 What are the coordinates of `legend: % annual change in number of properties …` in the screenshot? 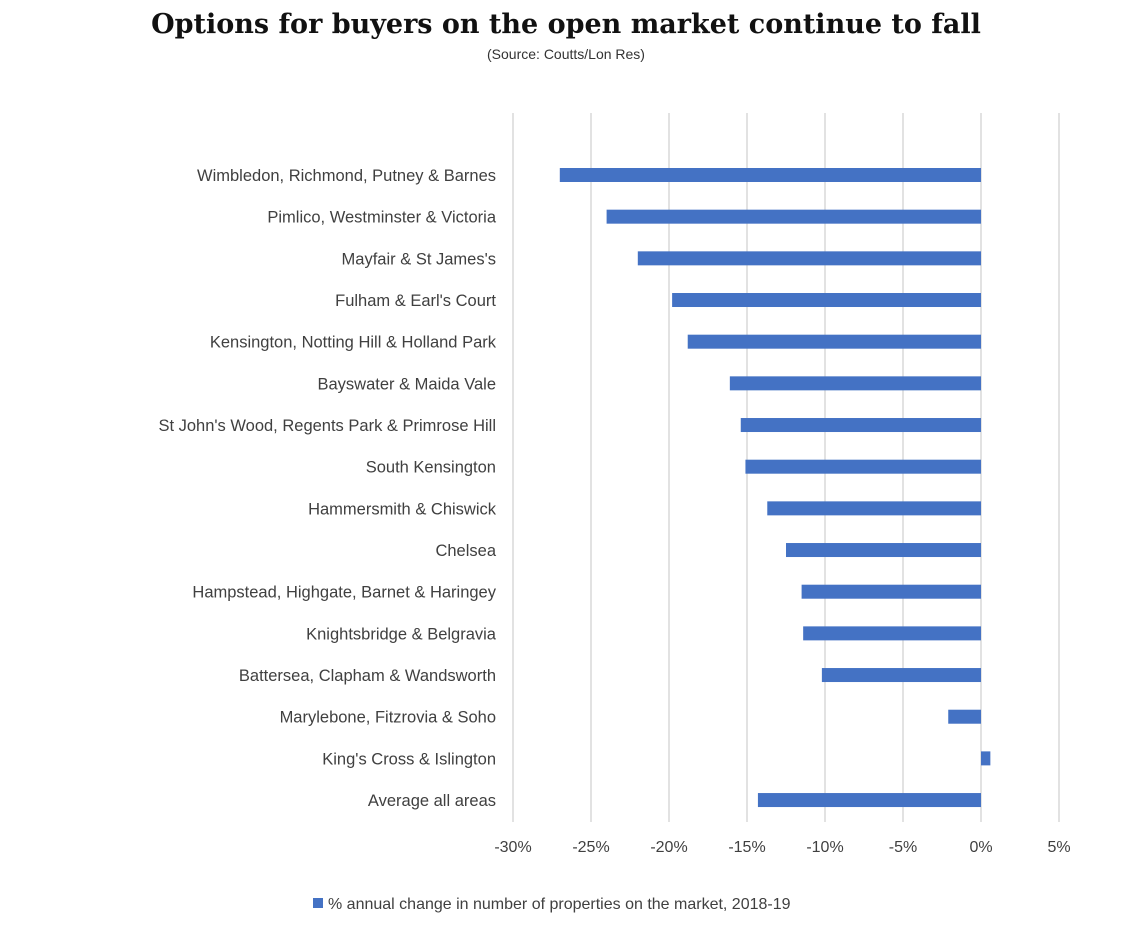 It's located at (552, 904).